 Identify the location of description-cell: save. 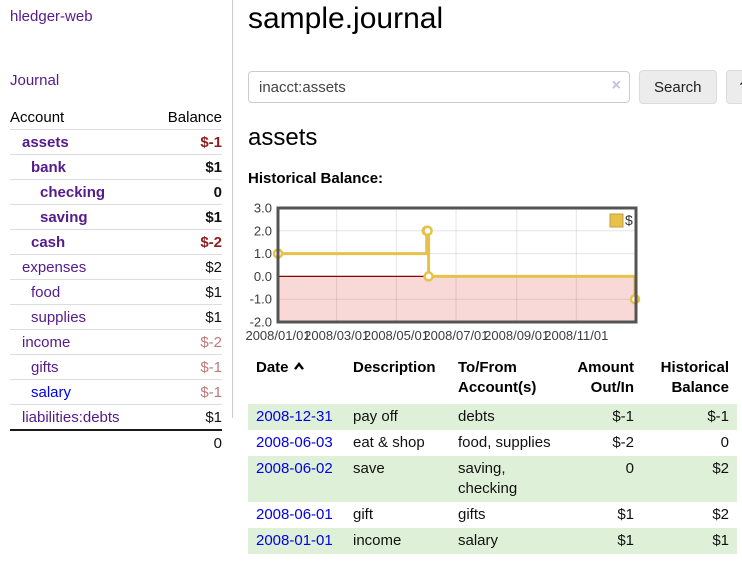
(369, 468).